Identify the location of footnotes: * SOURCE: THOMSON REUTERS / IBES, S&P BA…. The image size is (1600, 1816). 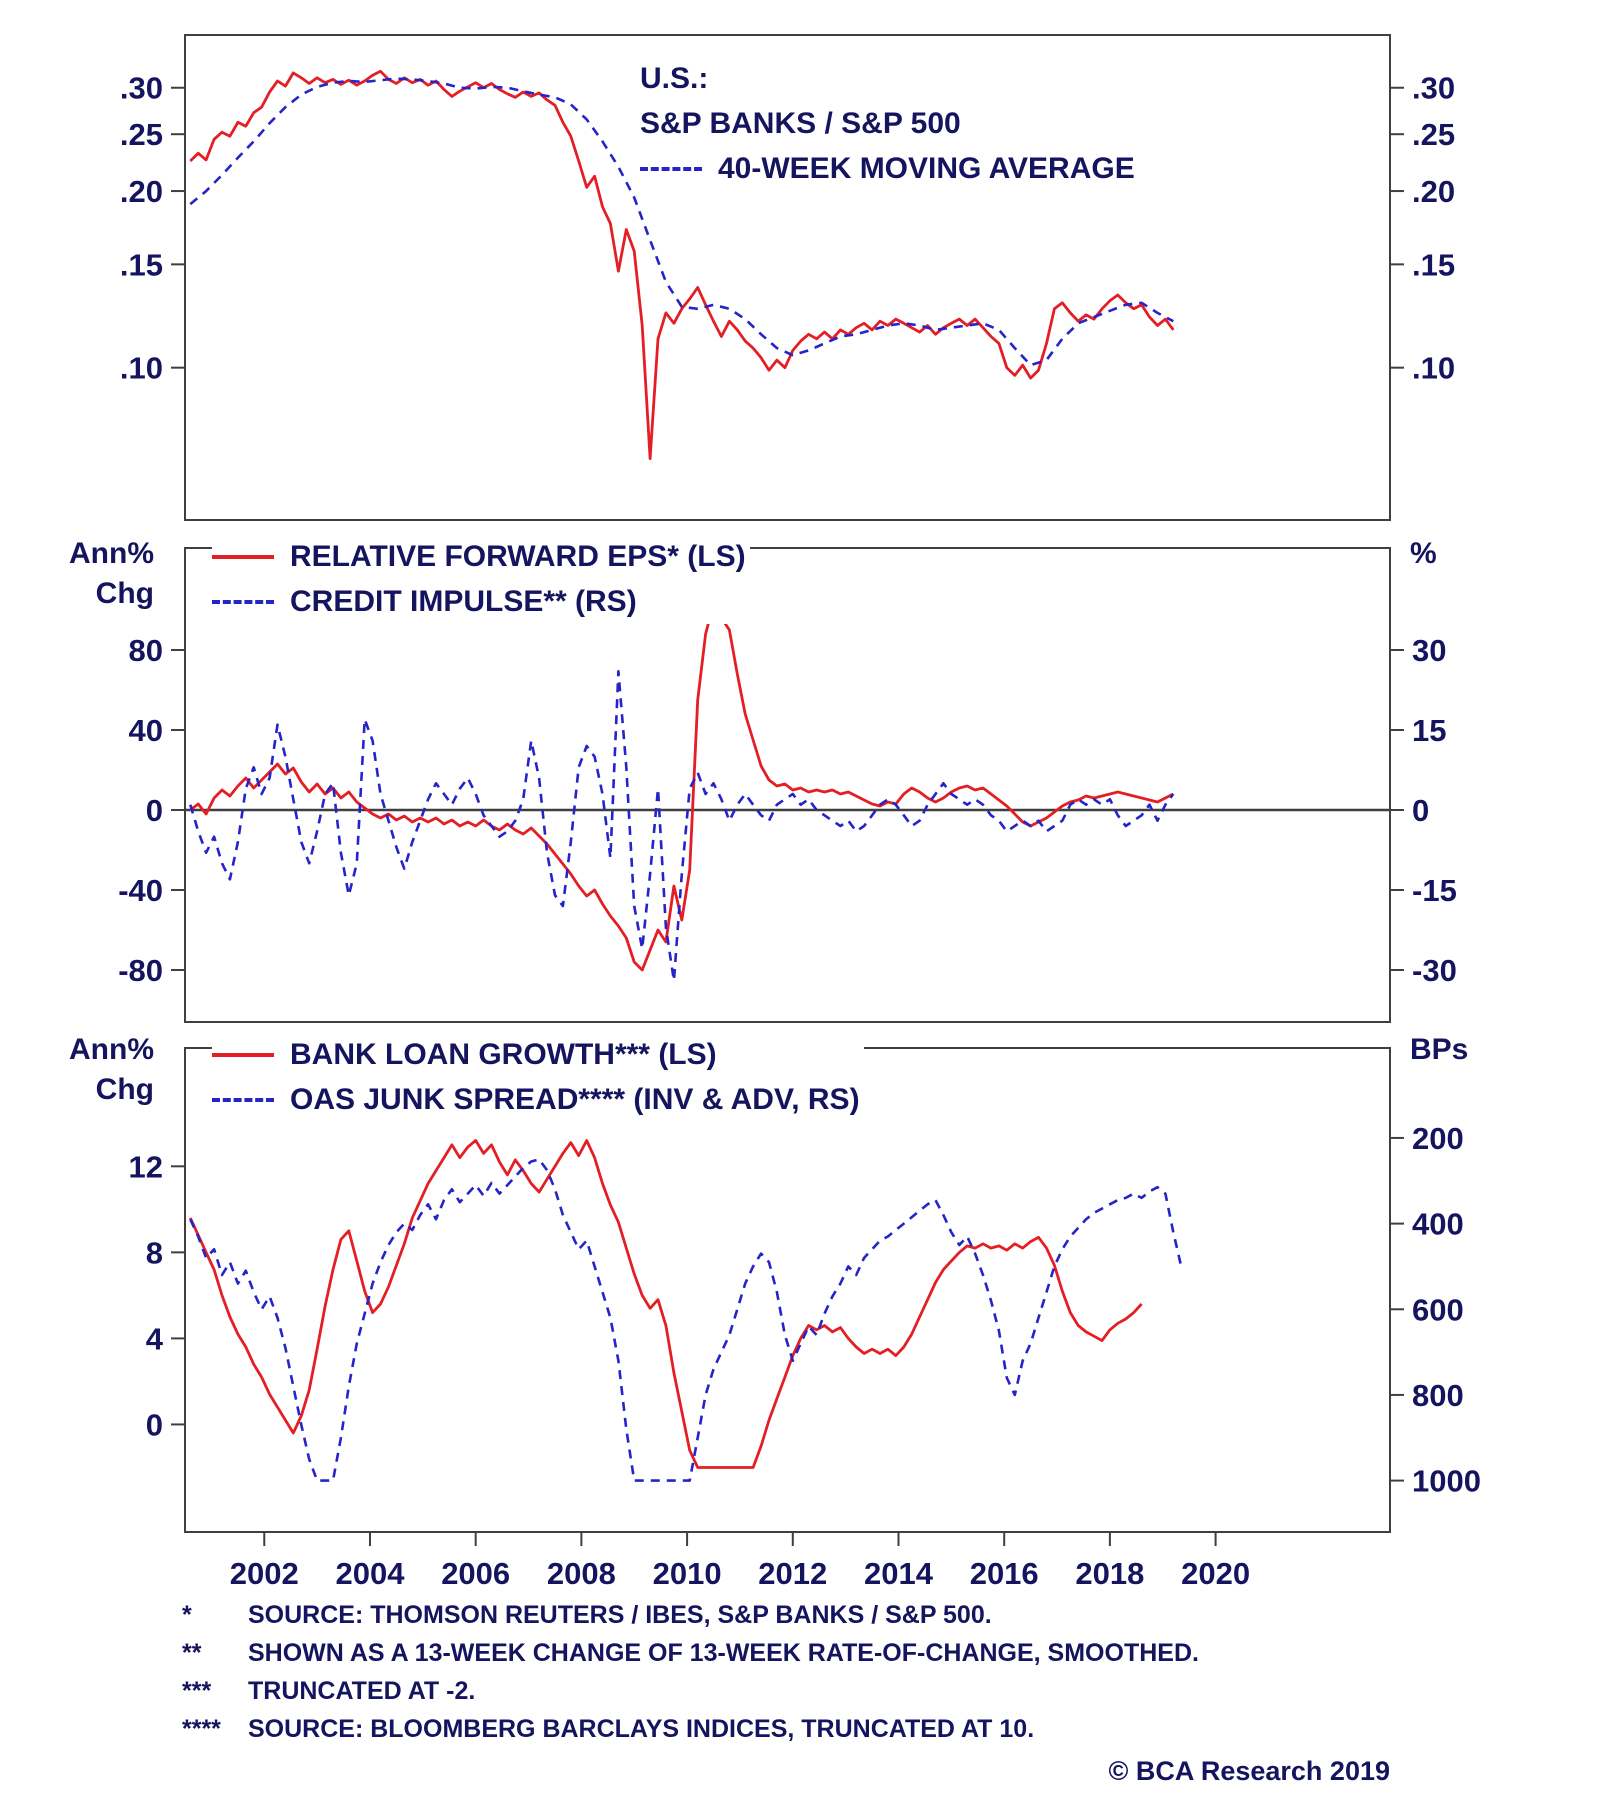
(690, 1672).